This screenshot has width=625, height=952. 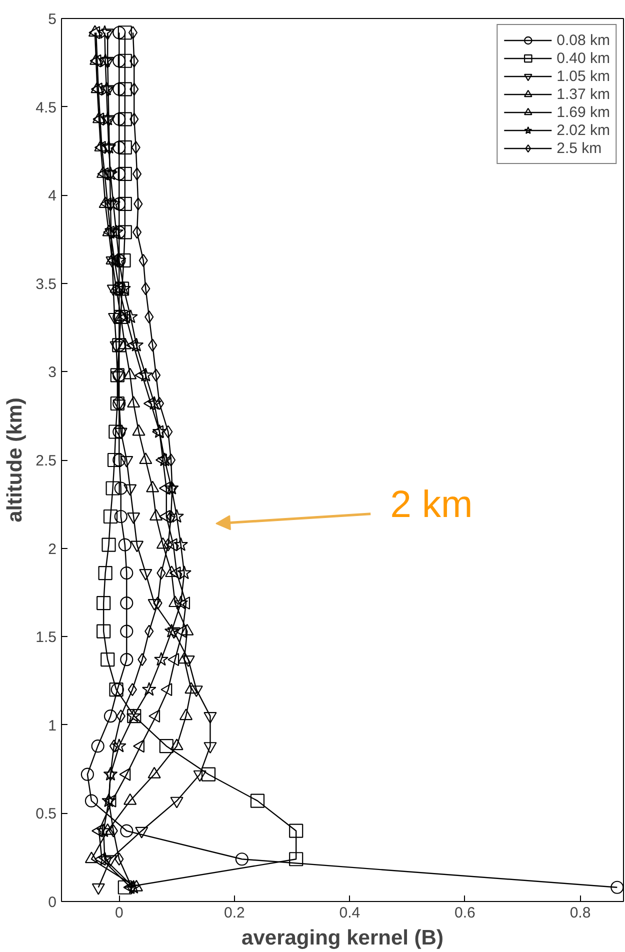 I want to click on legend-label: 1.05 km, so click(x=583, y=76).